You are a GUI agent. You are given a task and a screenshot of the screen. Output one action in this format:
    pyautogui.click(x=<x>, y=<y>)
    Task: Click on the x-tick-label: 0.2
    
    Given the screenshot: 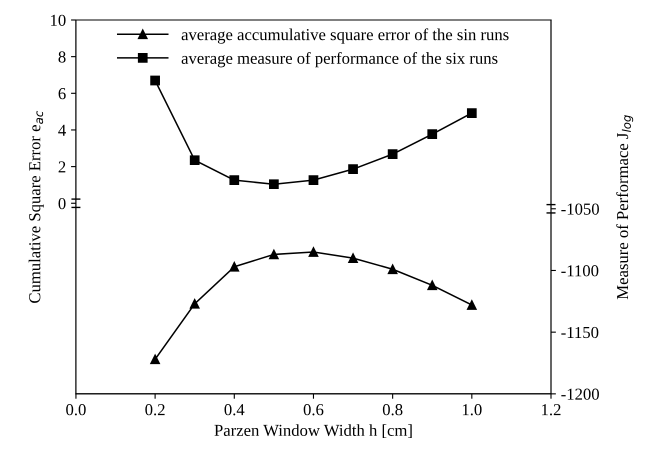 What is the action you would take?
    pyautogui.click(x=155, y=410)
    